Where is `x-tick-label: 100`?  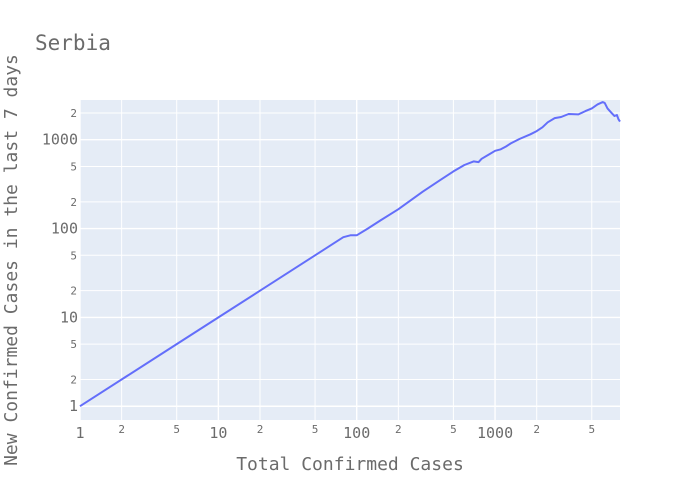
x-tick-label: 100 is located at coordinates (356, 433).